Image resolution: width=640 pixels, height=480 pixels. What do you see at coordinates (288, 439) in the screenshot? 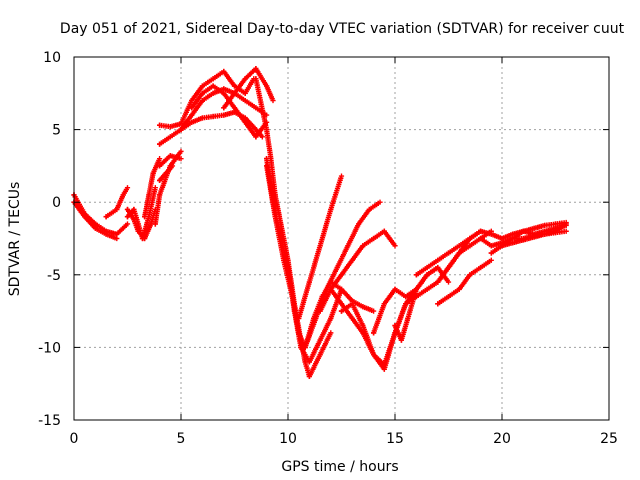
I see `x-tick-label: 10` at bounding box center [288, 439].